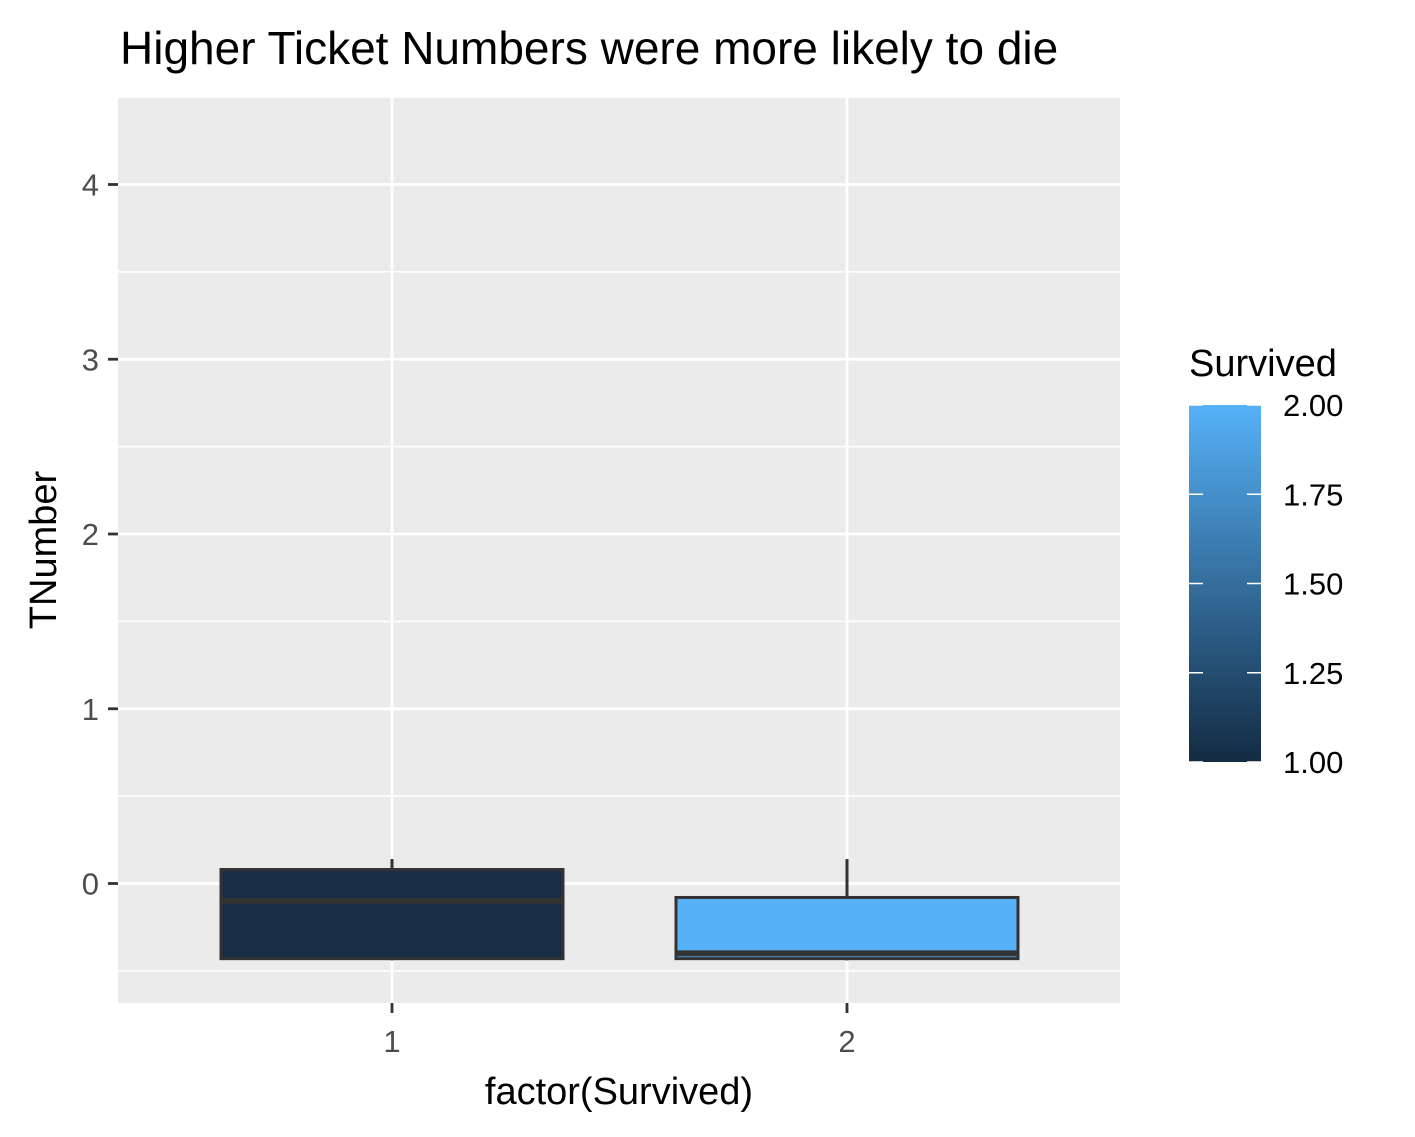  I want to click on legend-title: Survived, so click(1263, 364).